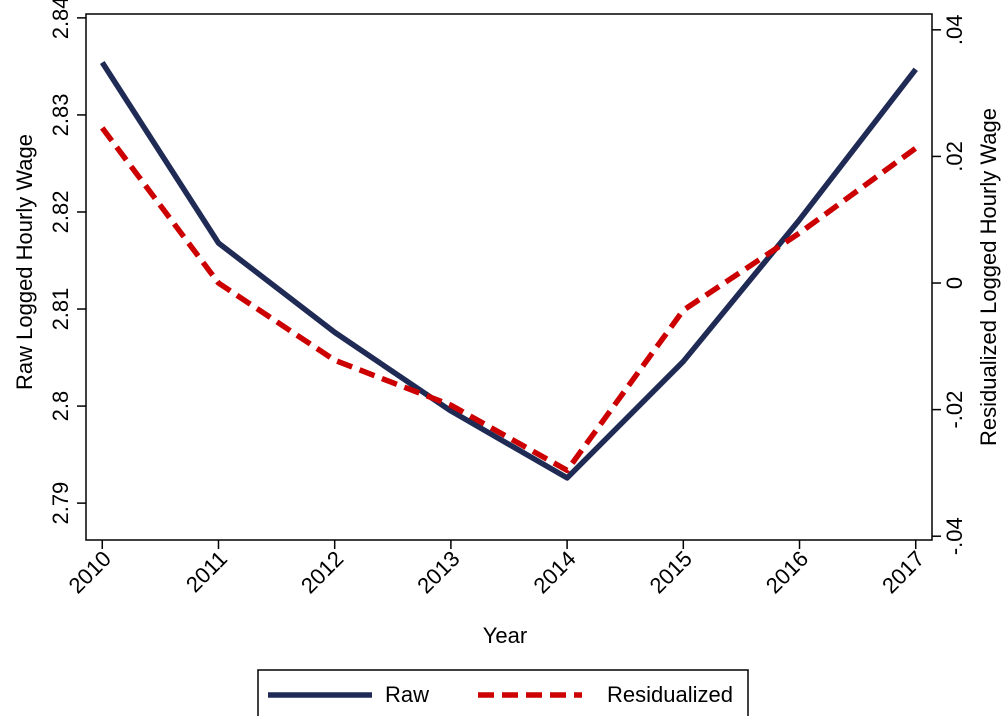 The image size is (1006, 716). Describe the element at coordinates (438, 572) in the screenshot. I see `x-tick-label: 2013` at that location.